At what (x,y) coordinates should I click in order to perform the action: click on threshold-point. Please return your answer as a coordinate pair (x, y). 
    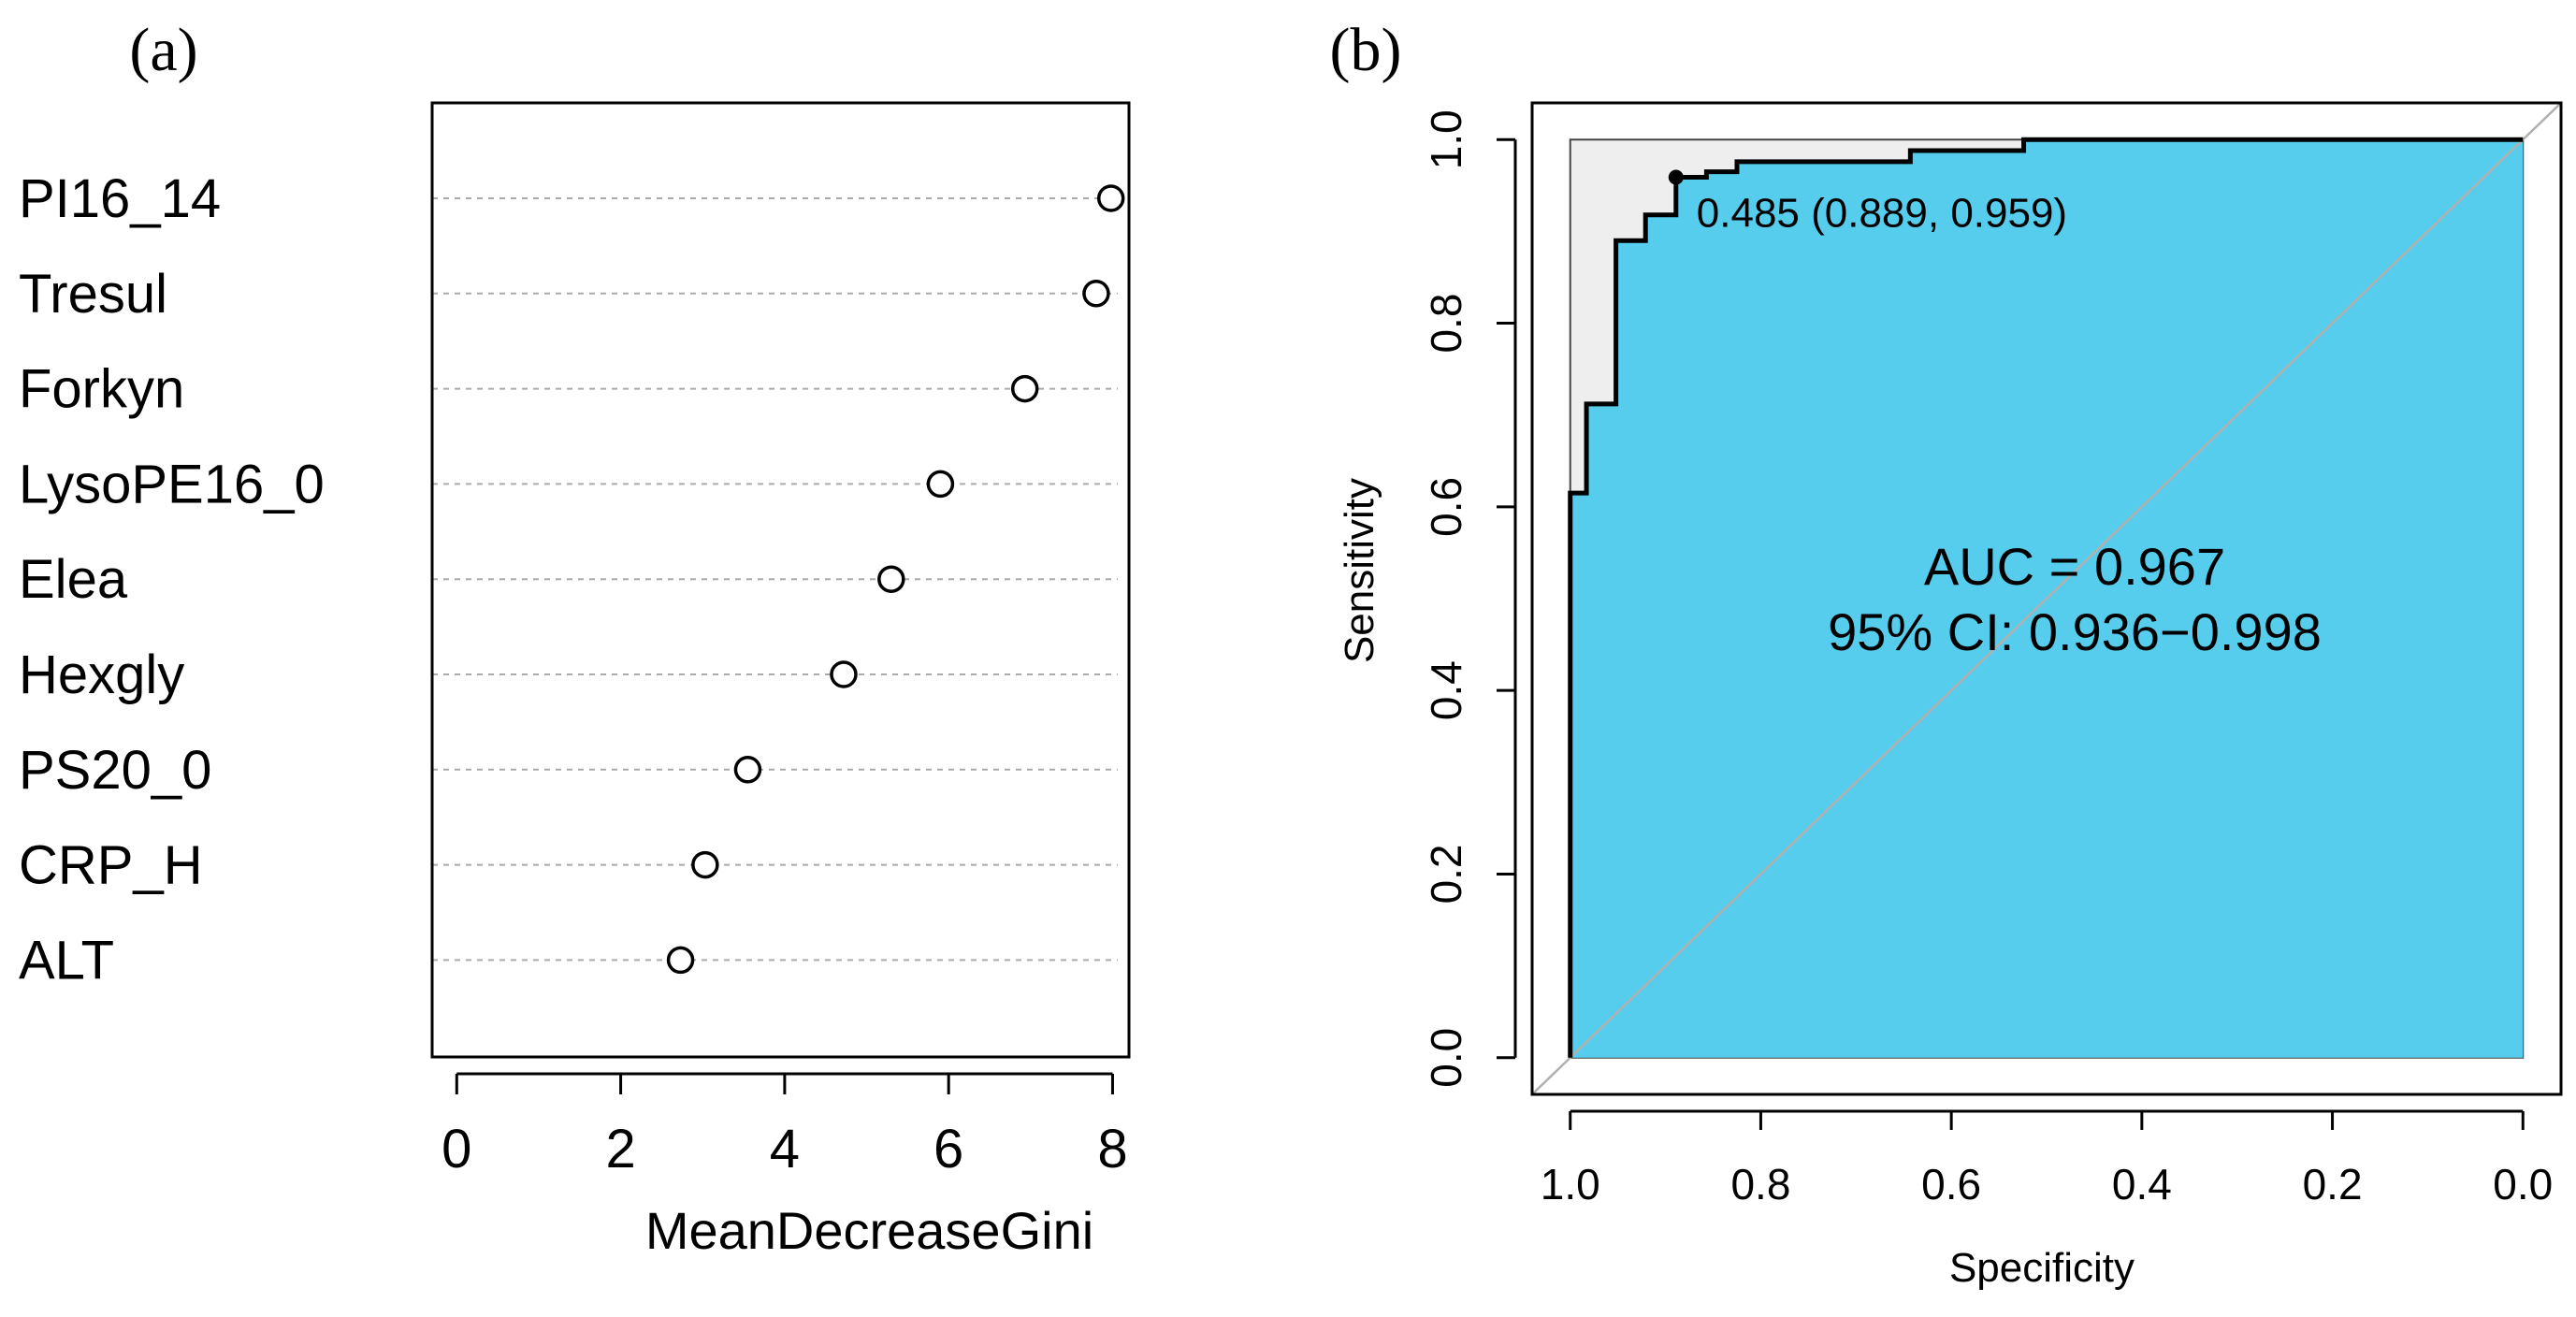
    Looking at the image, I should click on (1676, 177).